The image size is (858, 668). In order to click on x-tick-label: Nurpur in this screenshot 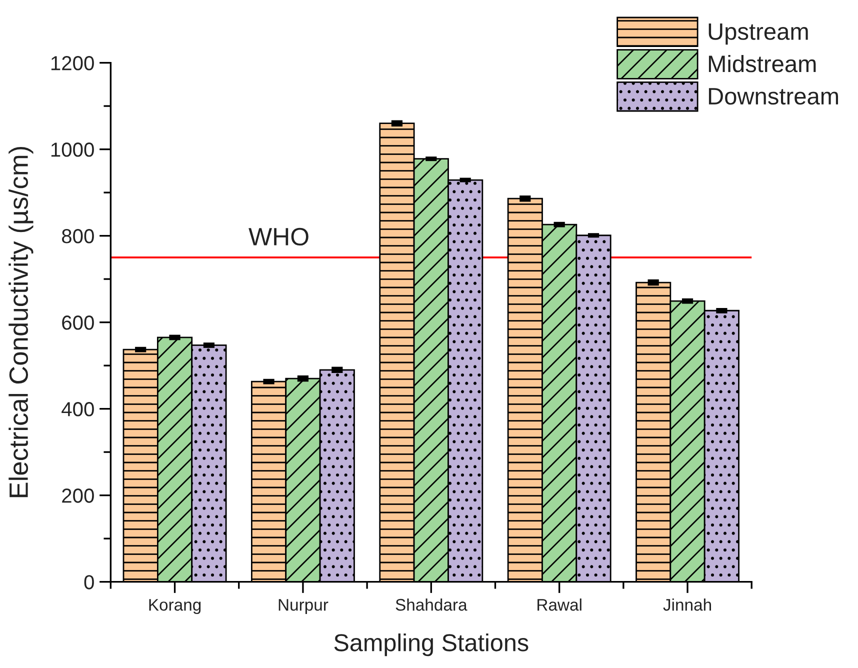, I will do `click(303, 606)`.